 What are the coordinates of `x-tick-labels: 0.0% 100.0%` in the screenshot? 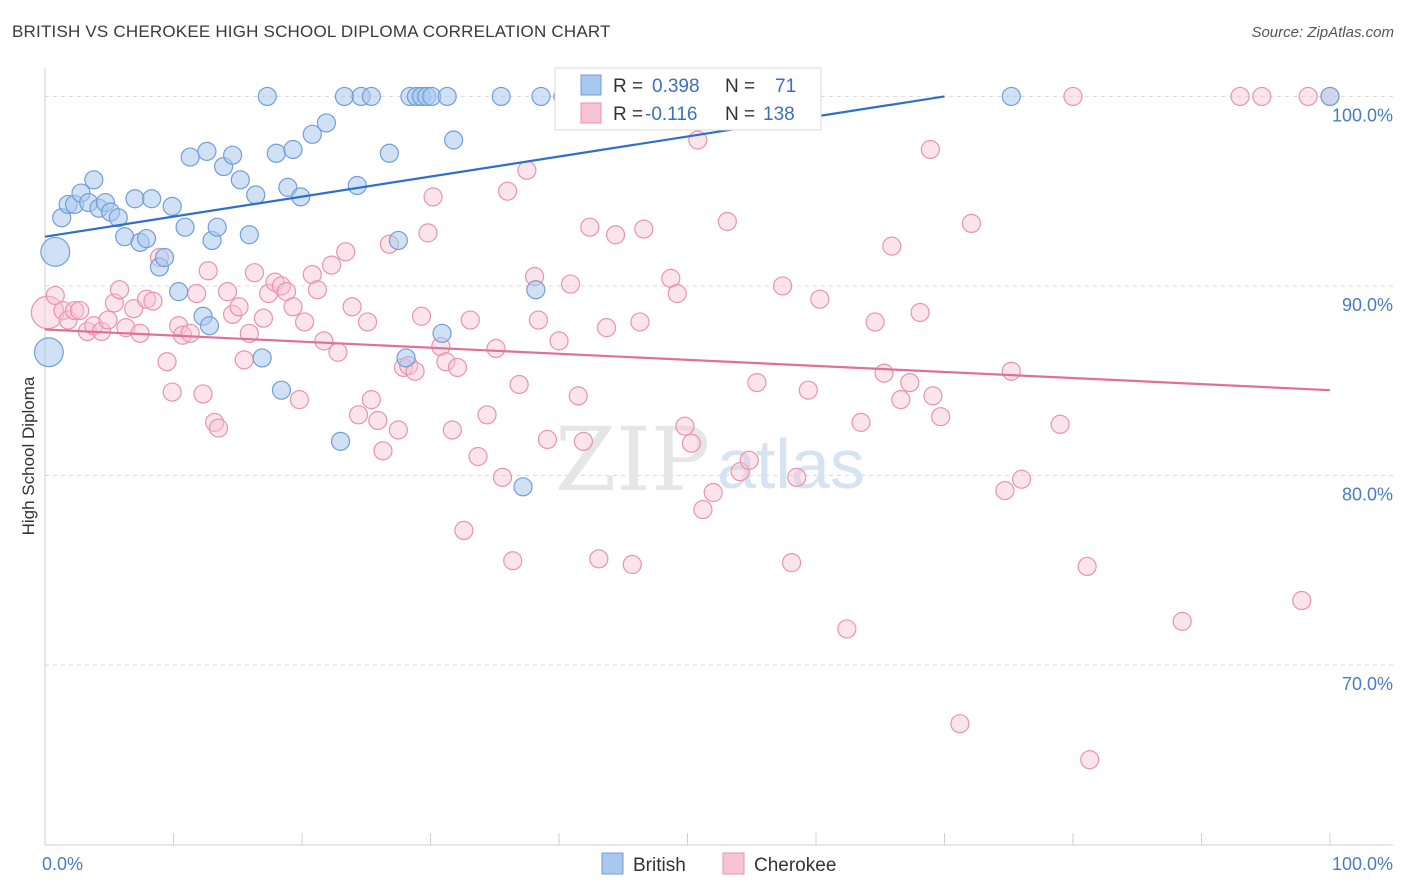 It's located at (717, 864).